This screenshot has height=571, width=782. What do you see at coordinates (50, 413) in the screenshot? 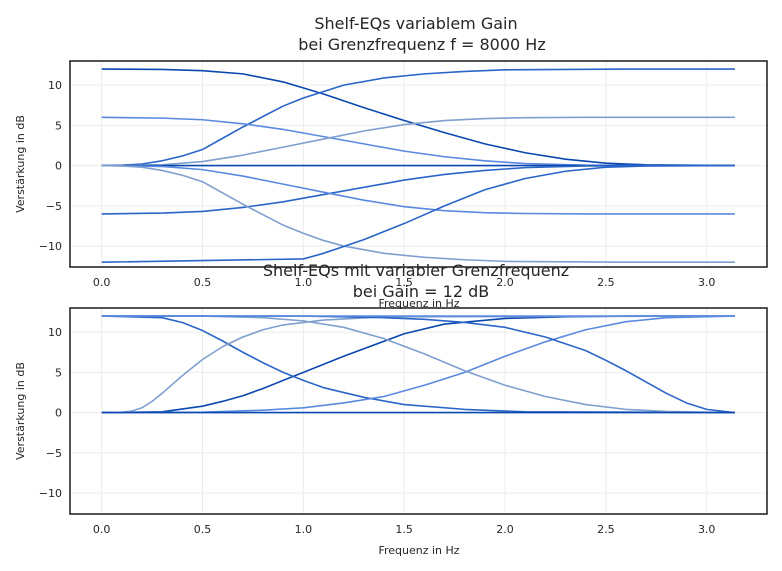
I see `chart-2-y-ticks: −10 −5 0 5 10` at bounding box center [50, 413].